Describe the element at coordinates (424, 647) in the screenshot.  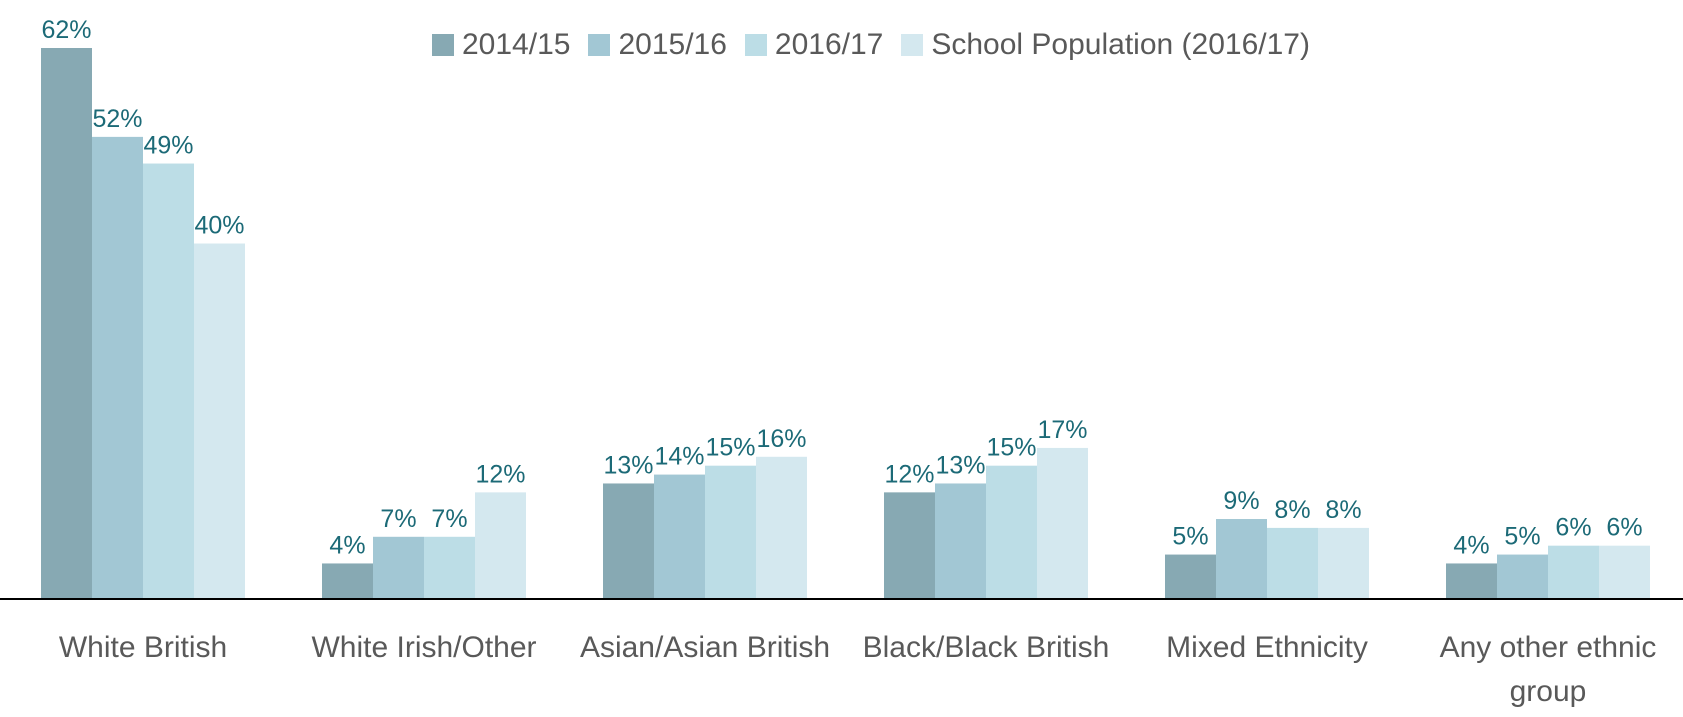
I see `x-tick-label: White Irish/Other` at that location.